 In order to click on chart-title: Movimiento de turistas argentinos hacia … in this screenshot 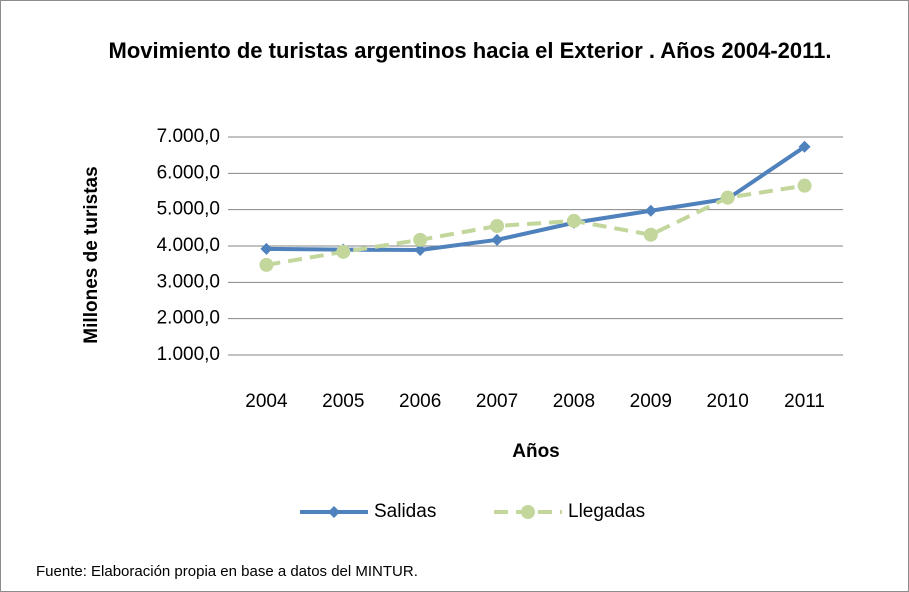, I will do `click(470, 50)`.